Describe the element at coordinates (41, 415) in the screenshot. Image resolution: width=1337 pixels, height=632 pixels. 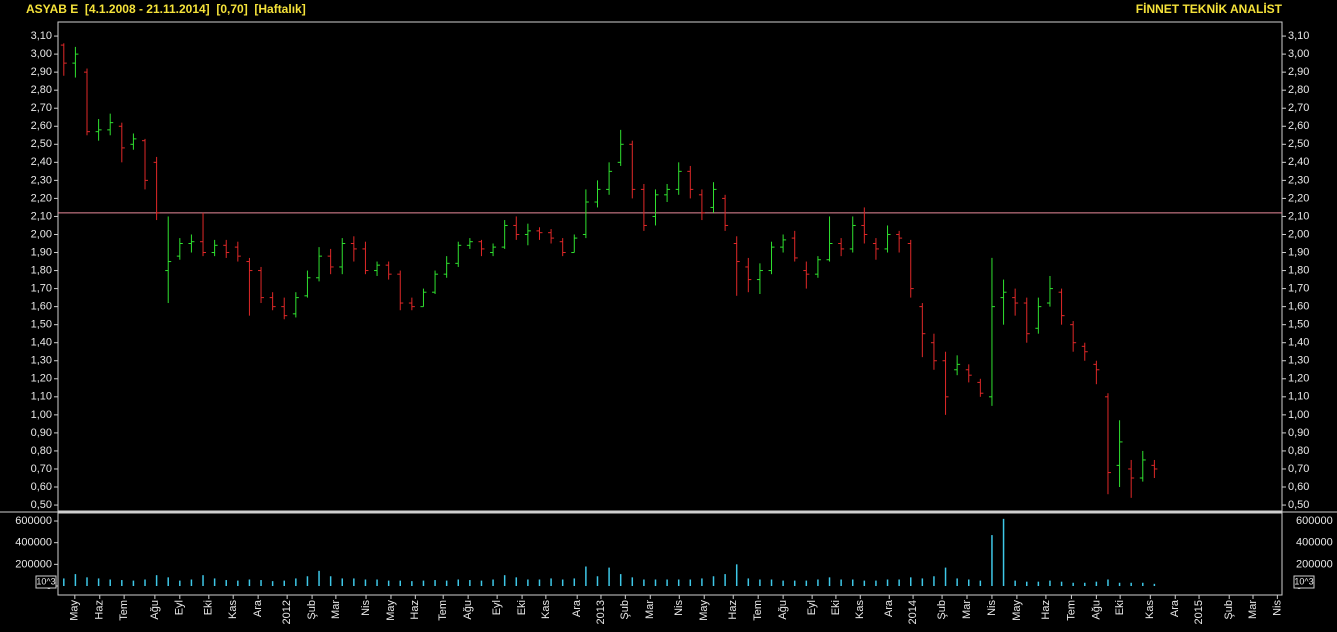
I see `y-tick-label: 1,00` at that location.